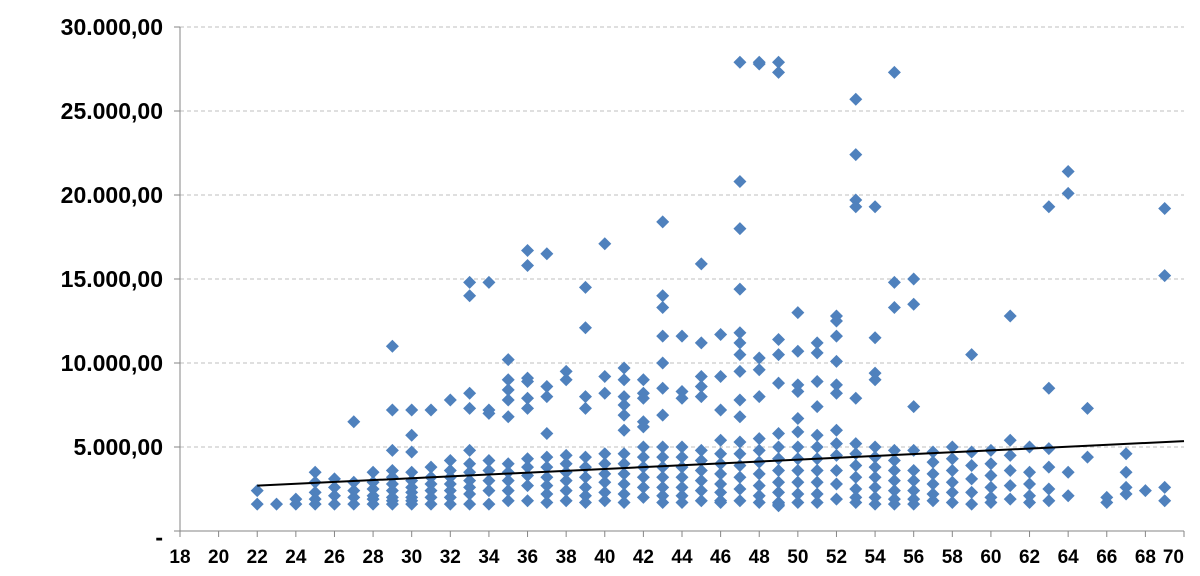 This screenshot has width=1200, height=576. I want to click on x-tick-label: 18, so click(179, 557).